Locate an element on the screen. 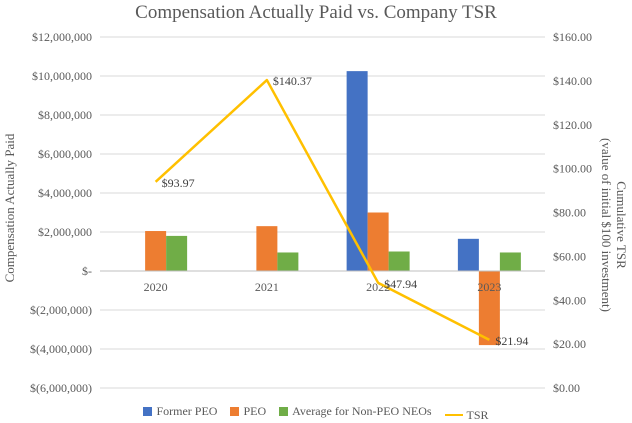  x-tick-labels: 2020 2021 2022 2023 is located at coordinates (323, 287).